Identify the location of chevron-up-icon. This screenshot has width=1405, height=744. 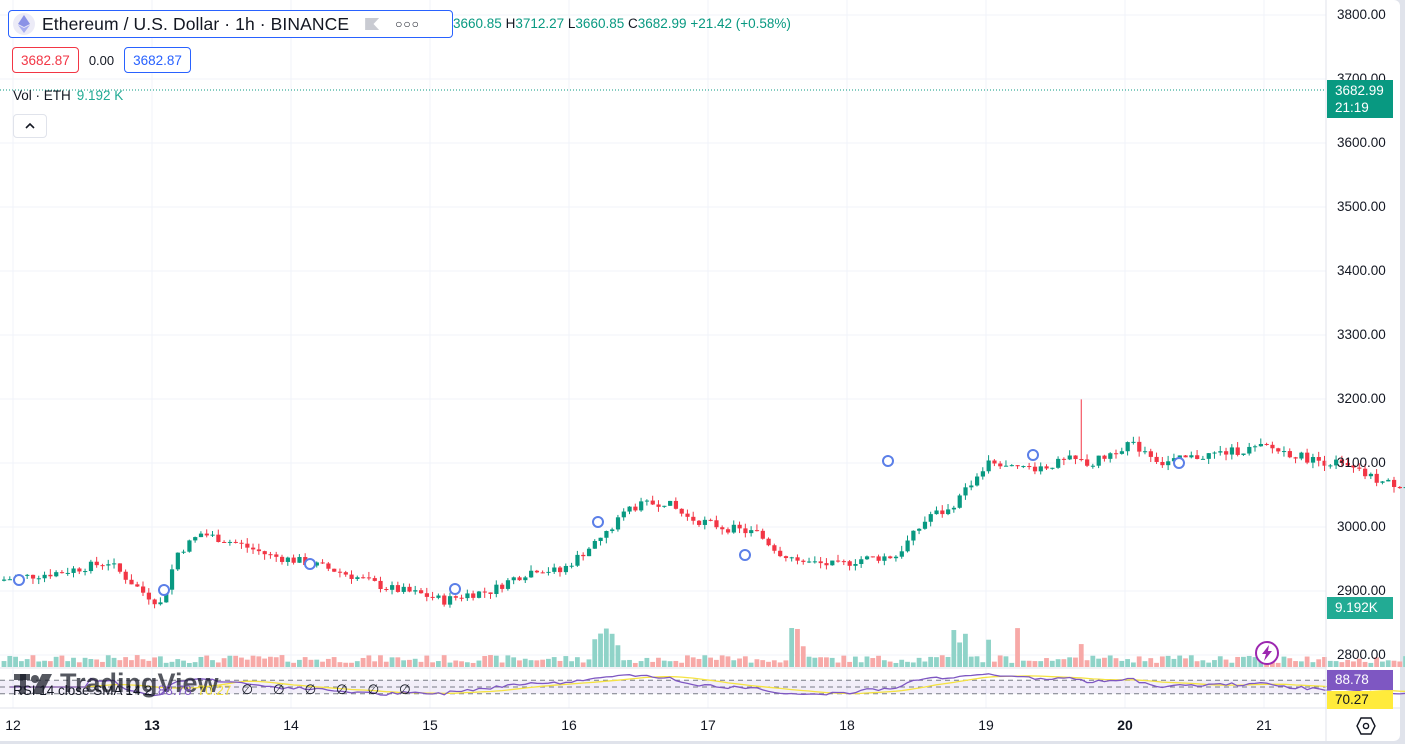
(30, 125).